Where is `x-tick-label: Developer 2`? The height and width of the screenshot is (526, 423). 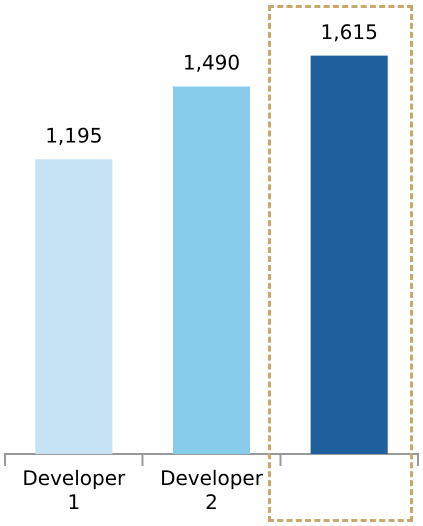
x-tick-label: Developer 2 is located at coordinates (212, 490).